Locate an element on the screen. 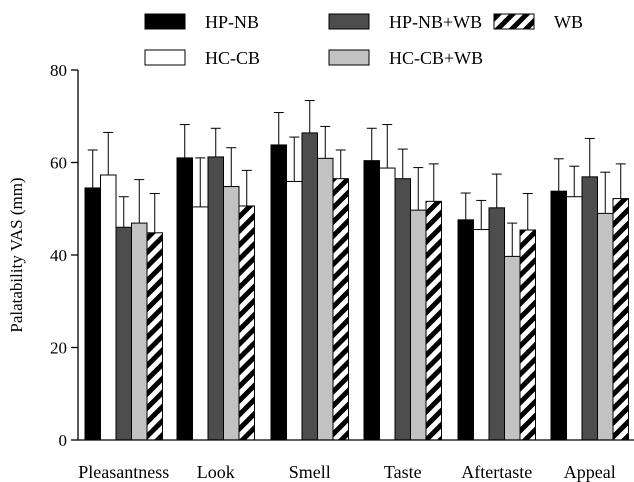 Image resolution: width=634 pixels, height=482 pixels. x-tick-label: Pleasantness is located at coordinates (123, 472).